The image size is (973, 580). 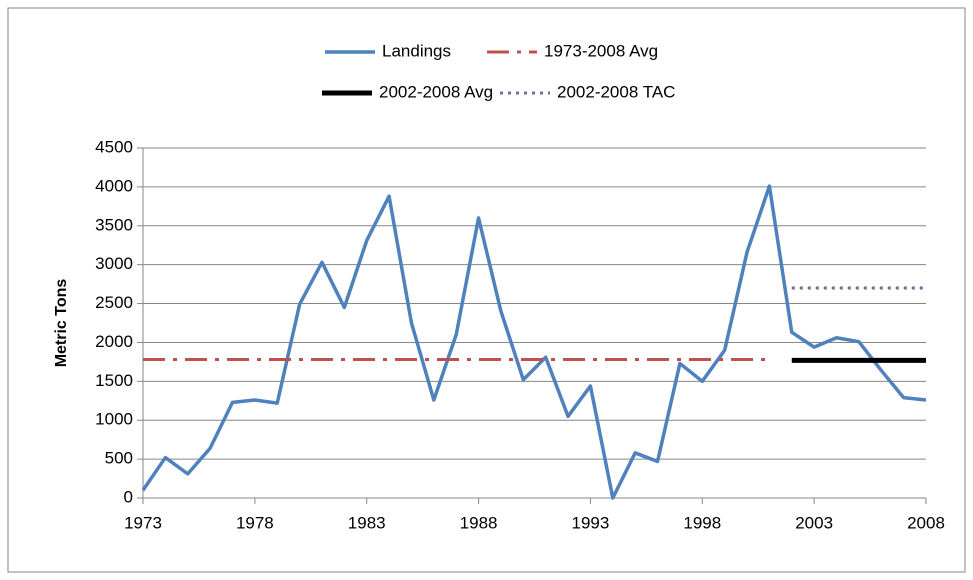 What do you see at coordinates (119, 458) in the screenshot?
I see `y-tick-label: 500` at bounding box center [119, 458].